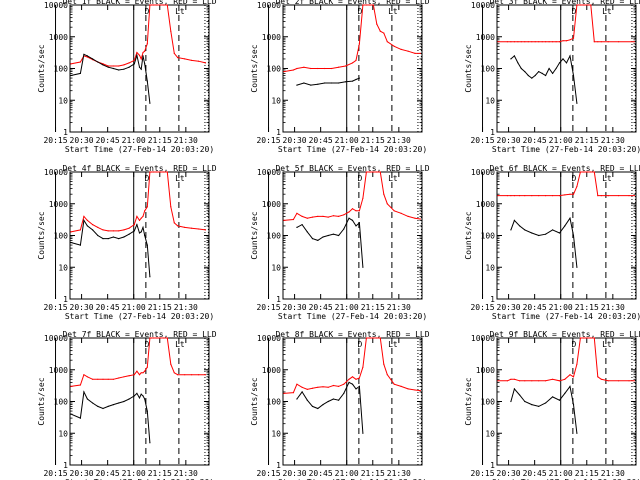 The height and width of the screenshot is (480, 640). What do you see at coordinates (180, 344) in the screenshot?
I see `flag-label: Lt` at bounding box center [180, 344].